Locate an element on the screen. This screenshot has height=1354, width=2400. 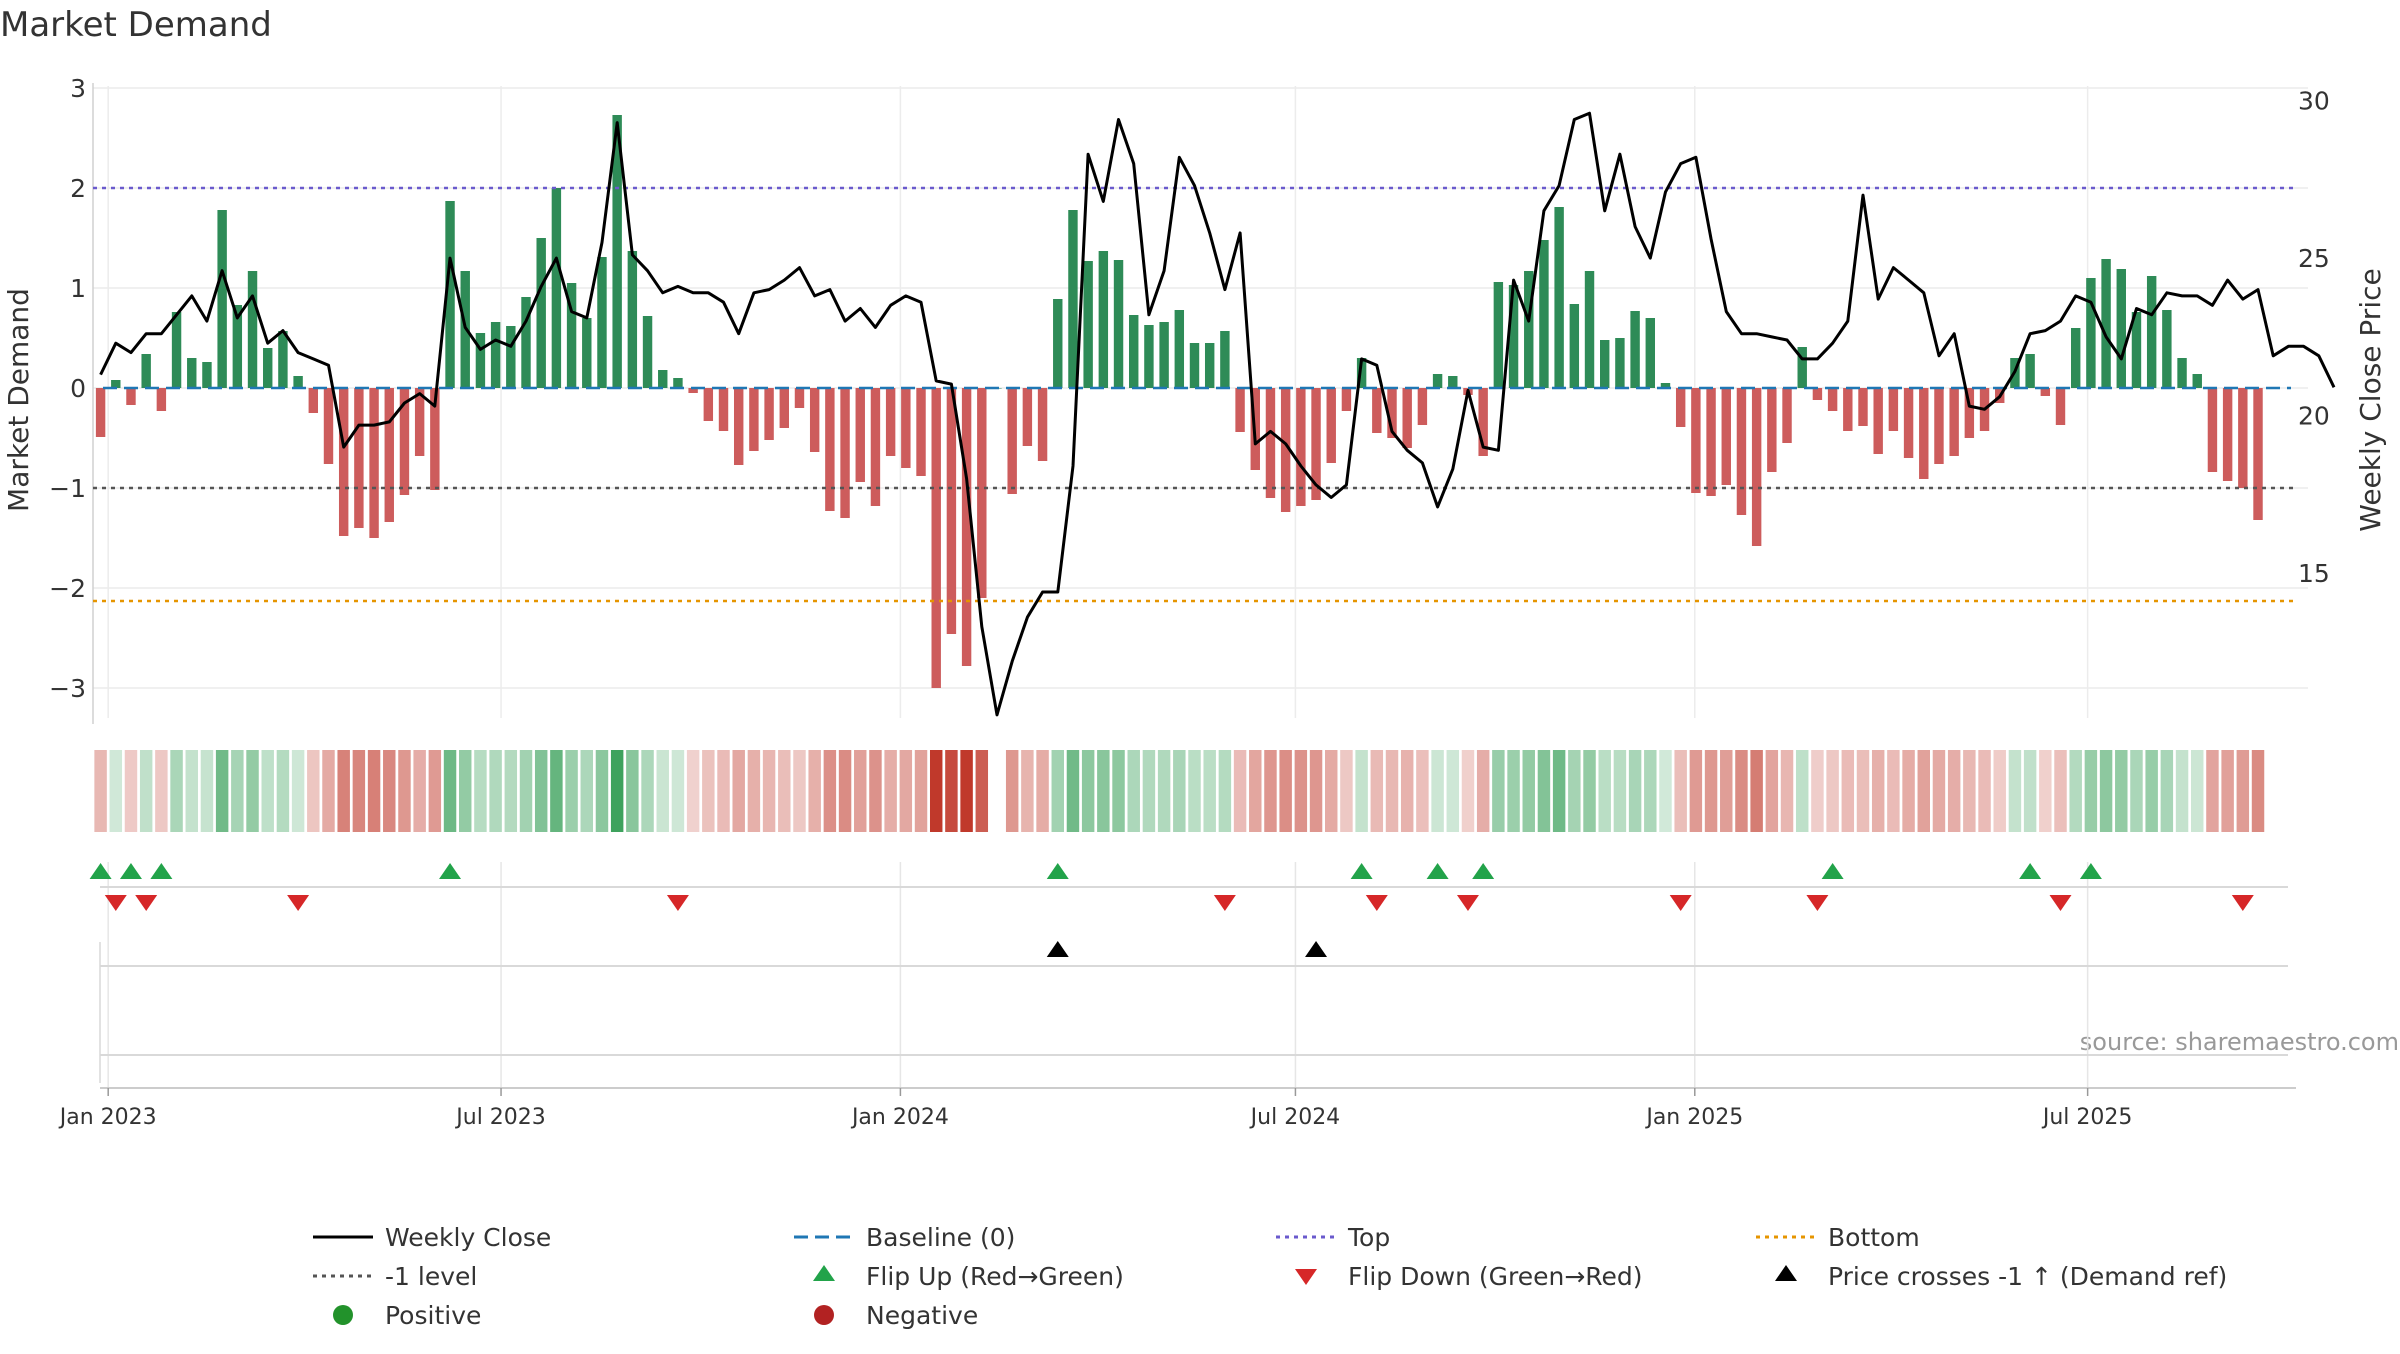
price-cross-marker is located at coordinates (1057, 949).